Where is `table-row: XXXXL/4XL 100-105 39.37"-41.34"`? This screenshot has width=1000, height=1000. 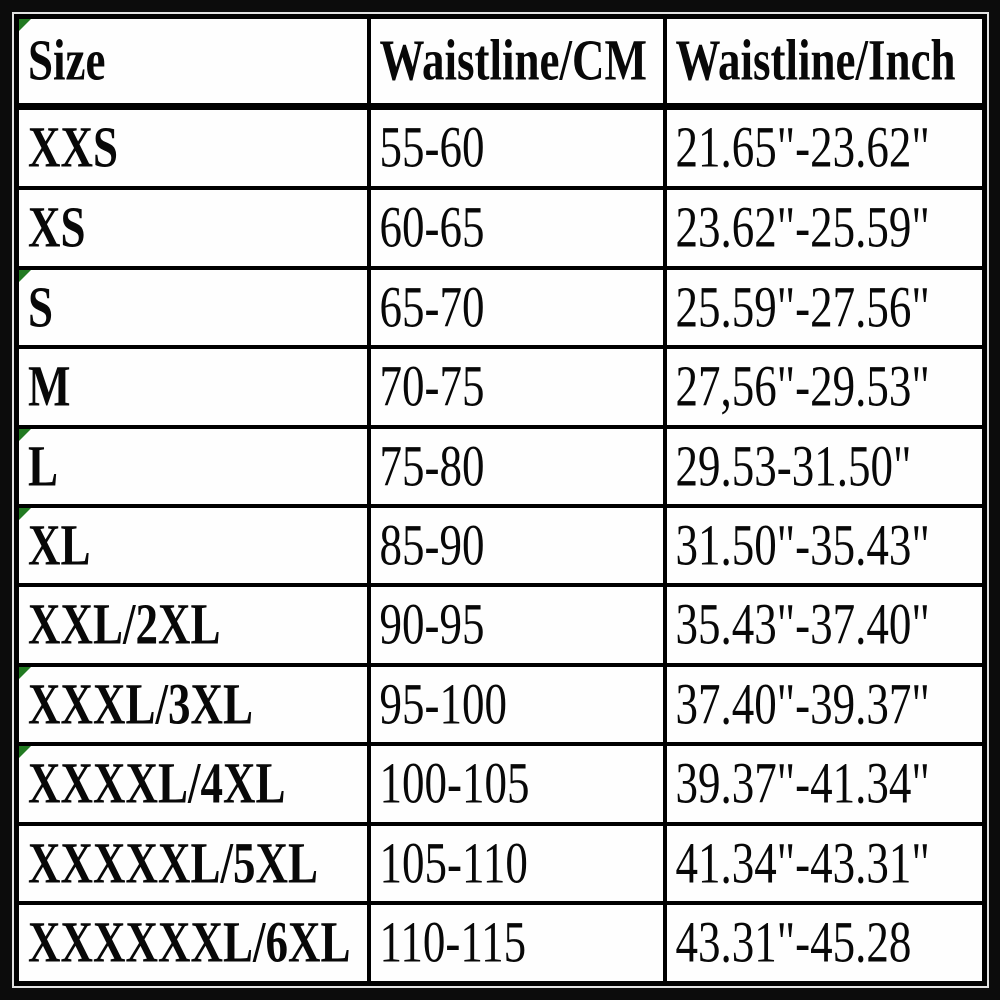
table-row: XXXXL/4XL 100-105 39.37"-41.34" is located at coordinates (500, 784).